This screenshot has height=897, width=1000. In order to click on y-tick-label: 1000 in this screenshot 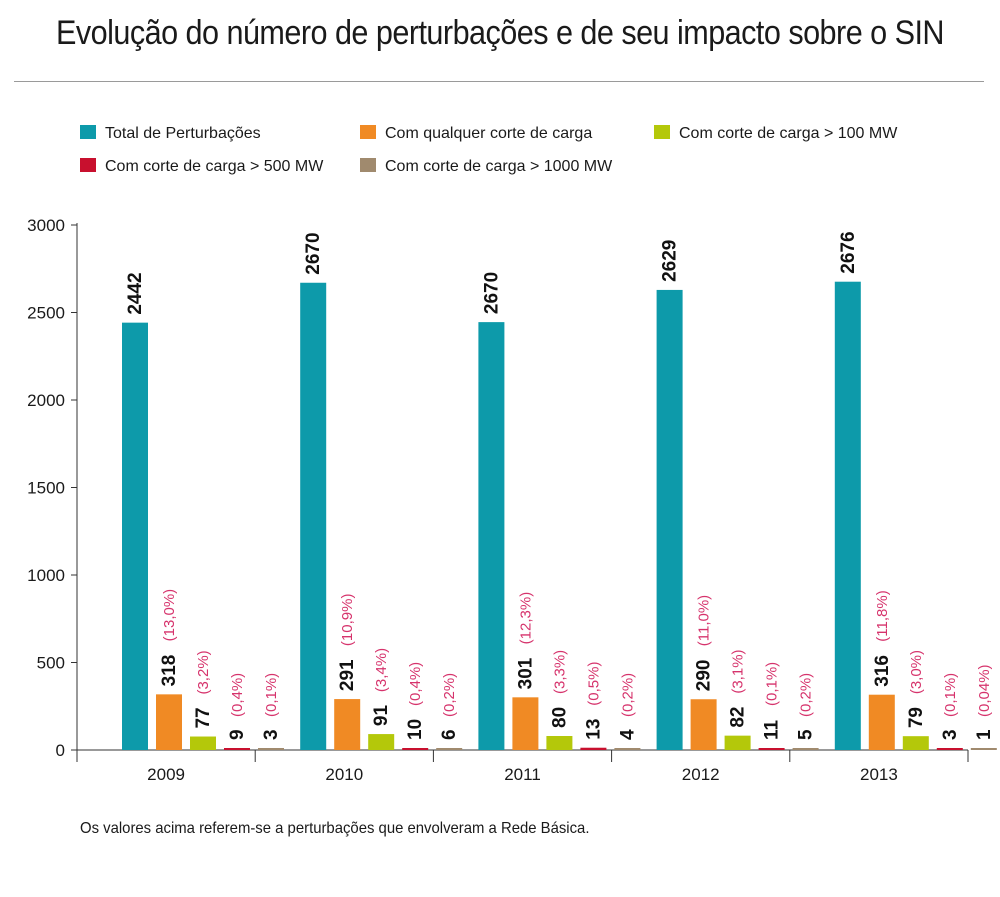, I will do `click(46, 575)`.